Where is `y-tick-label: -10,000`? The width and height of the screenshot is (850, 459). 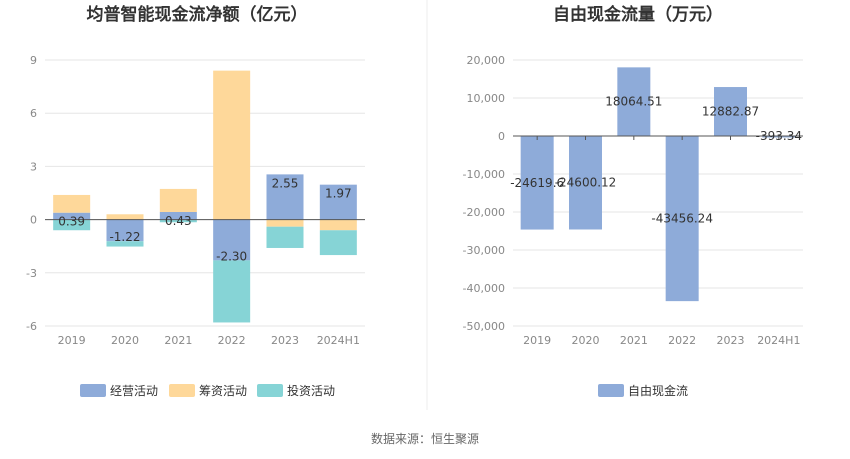 y-tick-label: -10,000 is located at coordinates (484, 174).